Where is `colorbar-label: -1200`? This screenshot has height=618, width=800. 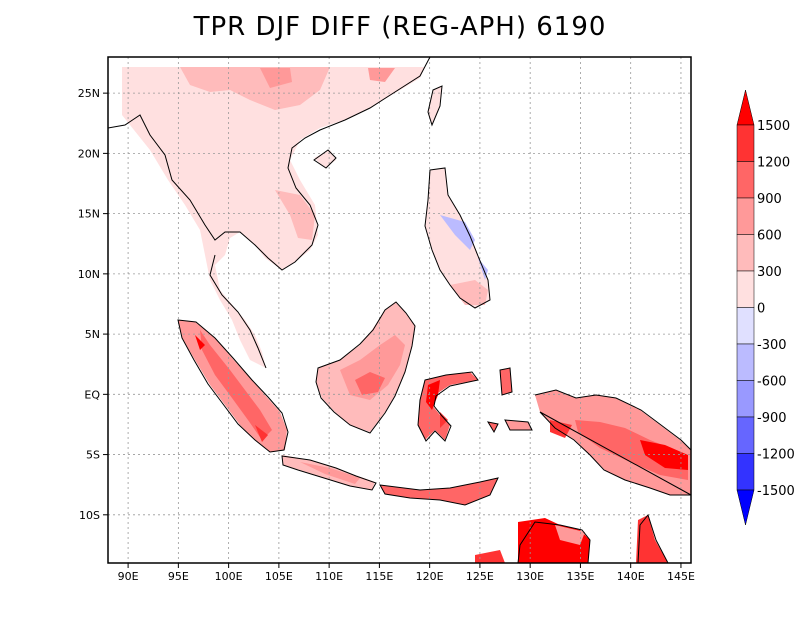
colorbar-label: -1200 is located at coordinates (776, 455).